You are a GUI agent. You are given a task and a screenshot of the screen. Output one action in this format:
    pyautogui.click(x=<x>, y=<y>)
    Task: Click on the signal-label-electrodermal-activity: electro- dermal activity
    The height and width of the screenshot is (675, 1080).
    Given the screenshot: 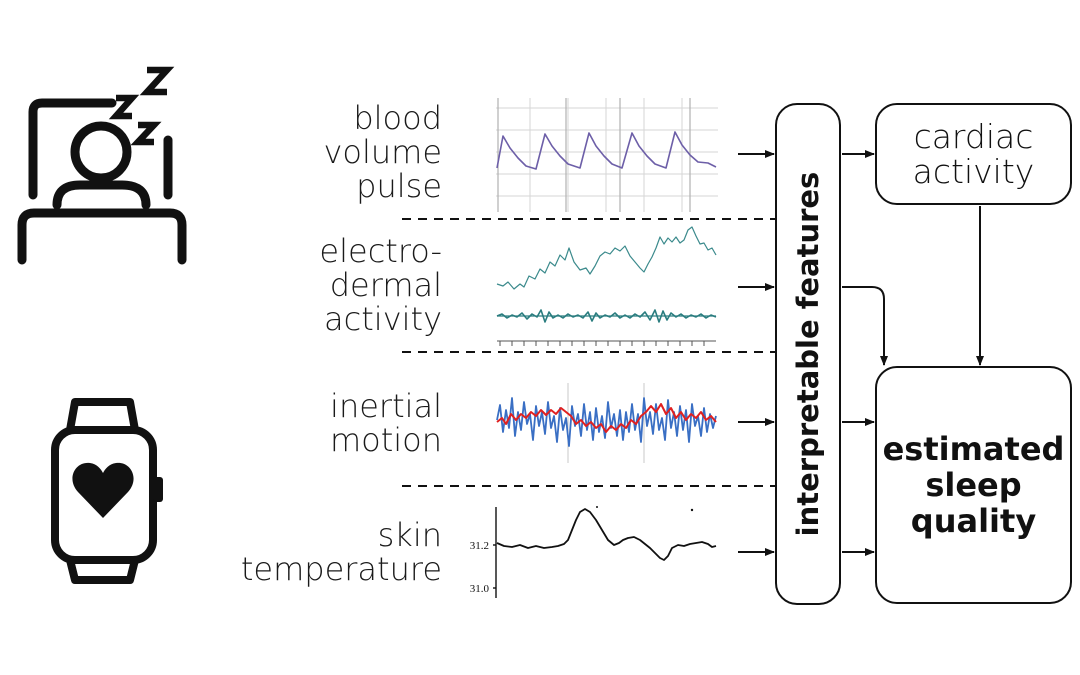 What is the action you would take?
    pyautogui.click(x=380, y=285)
    